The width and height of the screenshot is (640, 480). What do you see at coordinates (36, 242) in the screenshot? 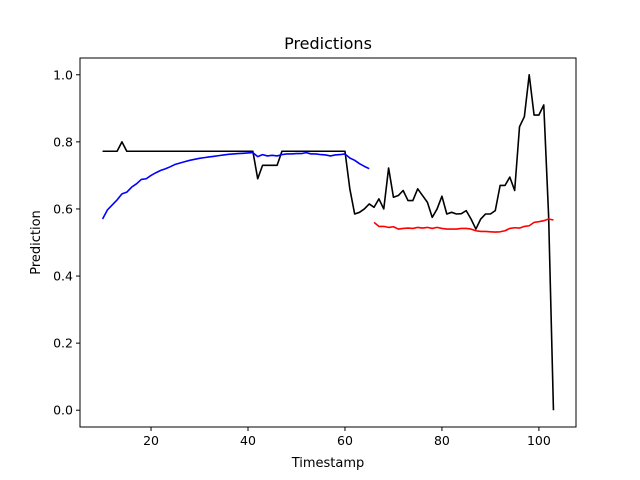
I see `y-axis-label: Prediction` at bounding box center [36, 242].